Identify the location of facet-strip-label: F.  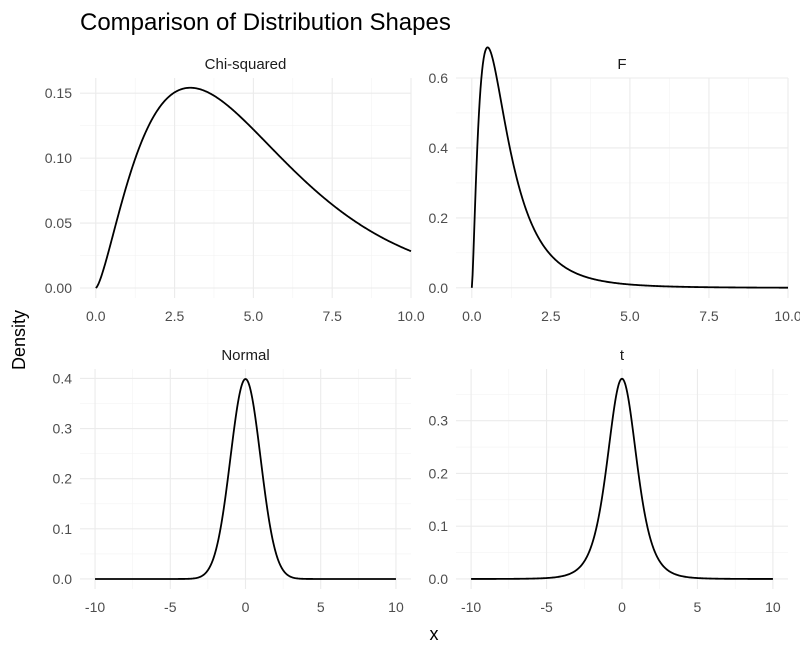
(621, 64).